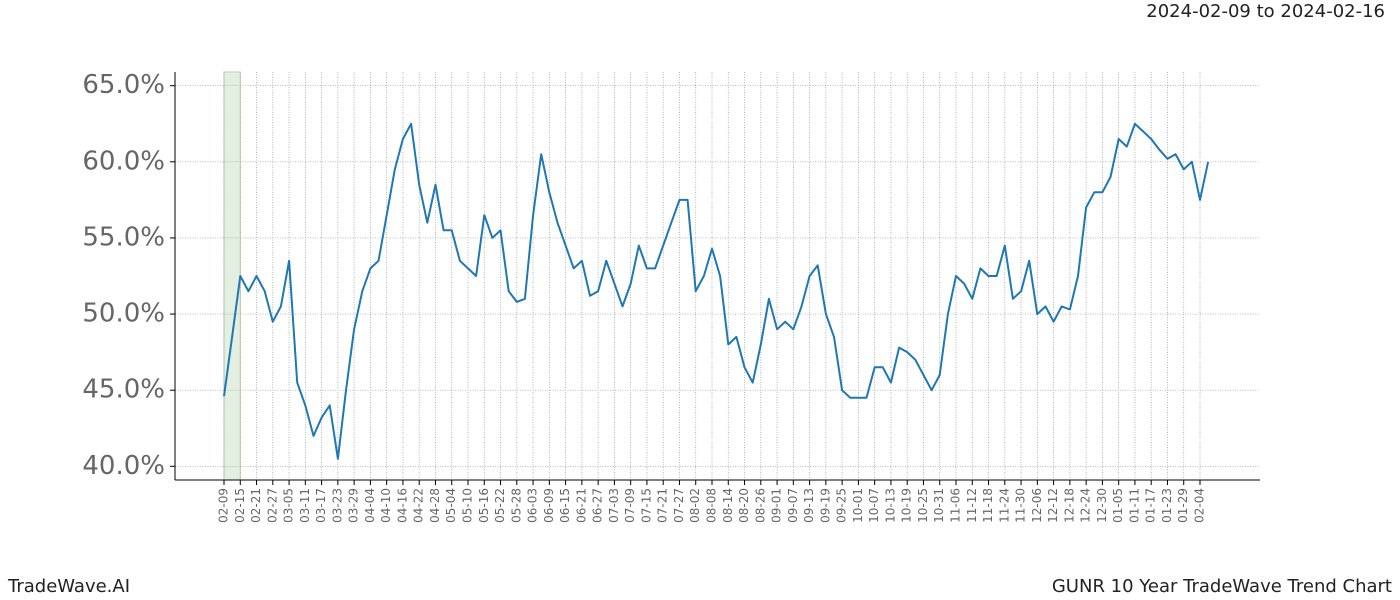  I want to click on x-tick-label: 01-23, so click(1167, 505).